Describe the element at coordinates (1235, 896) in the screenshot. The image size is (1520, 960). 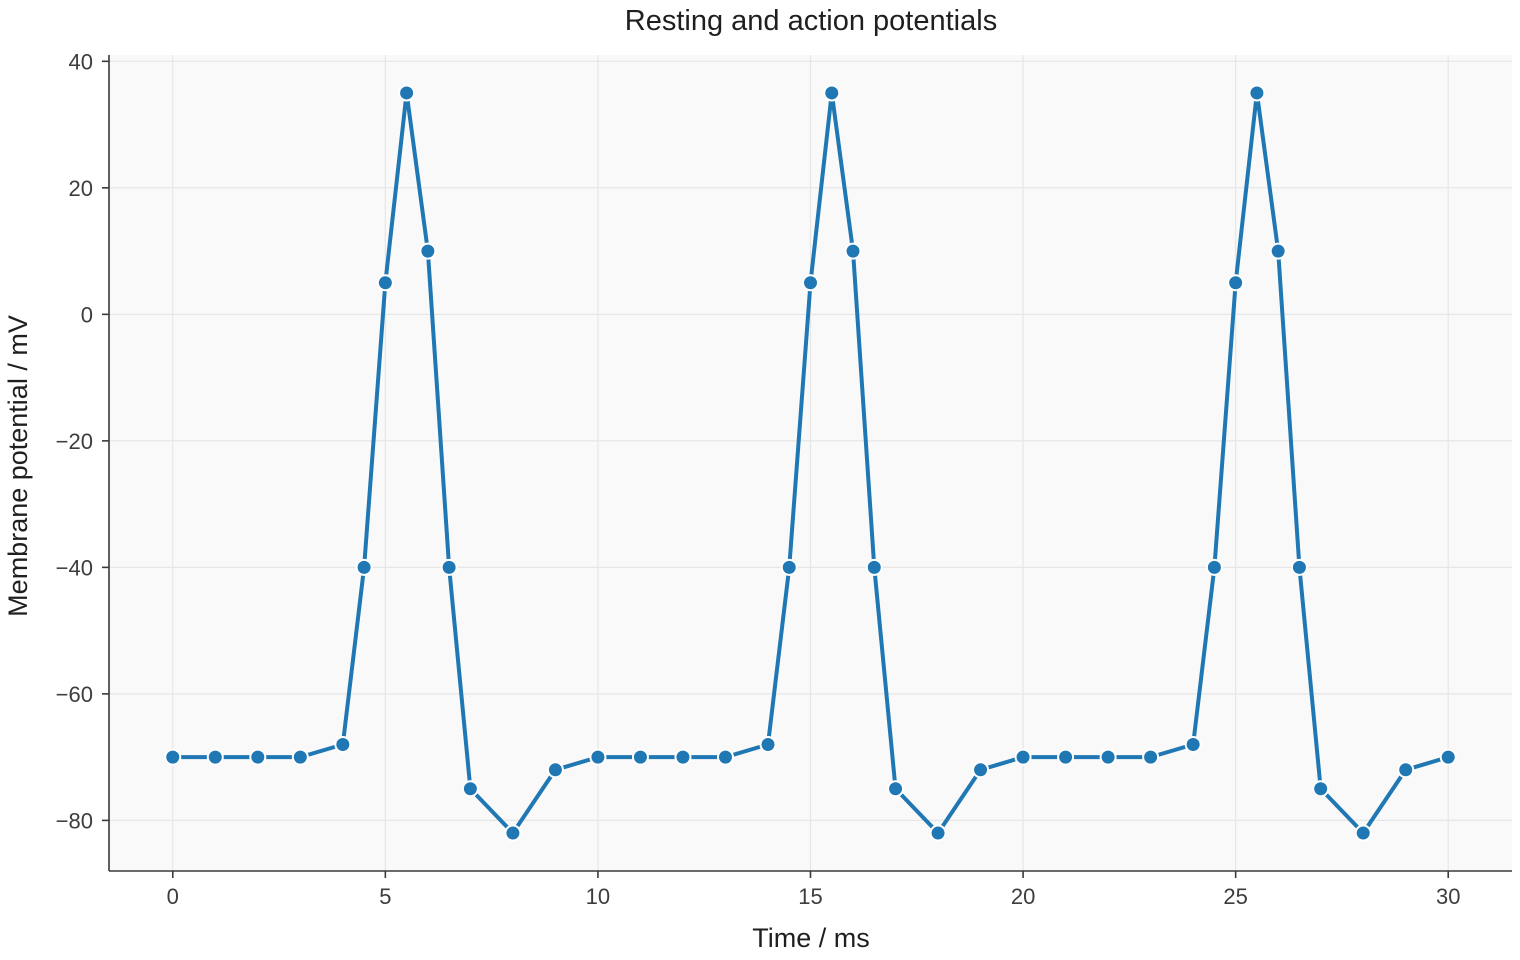
I see `x-tick-label: 25` at that location.